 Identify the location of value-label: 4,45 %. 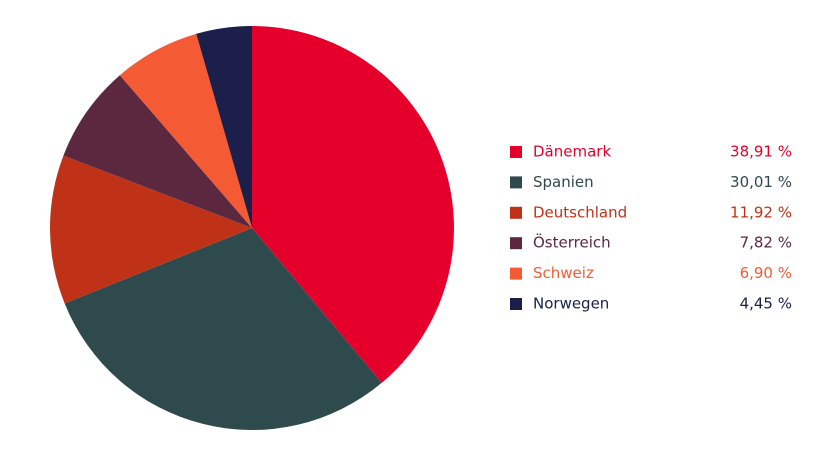
(766, 304).